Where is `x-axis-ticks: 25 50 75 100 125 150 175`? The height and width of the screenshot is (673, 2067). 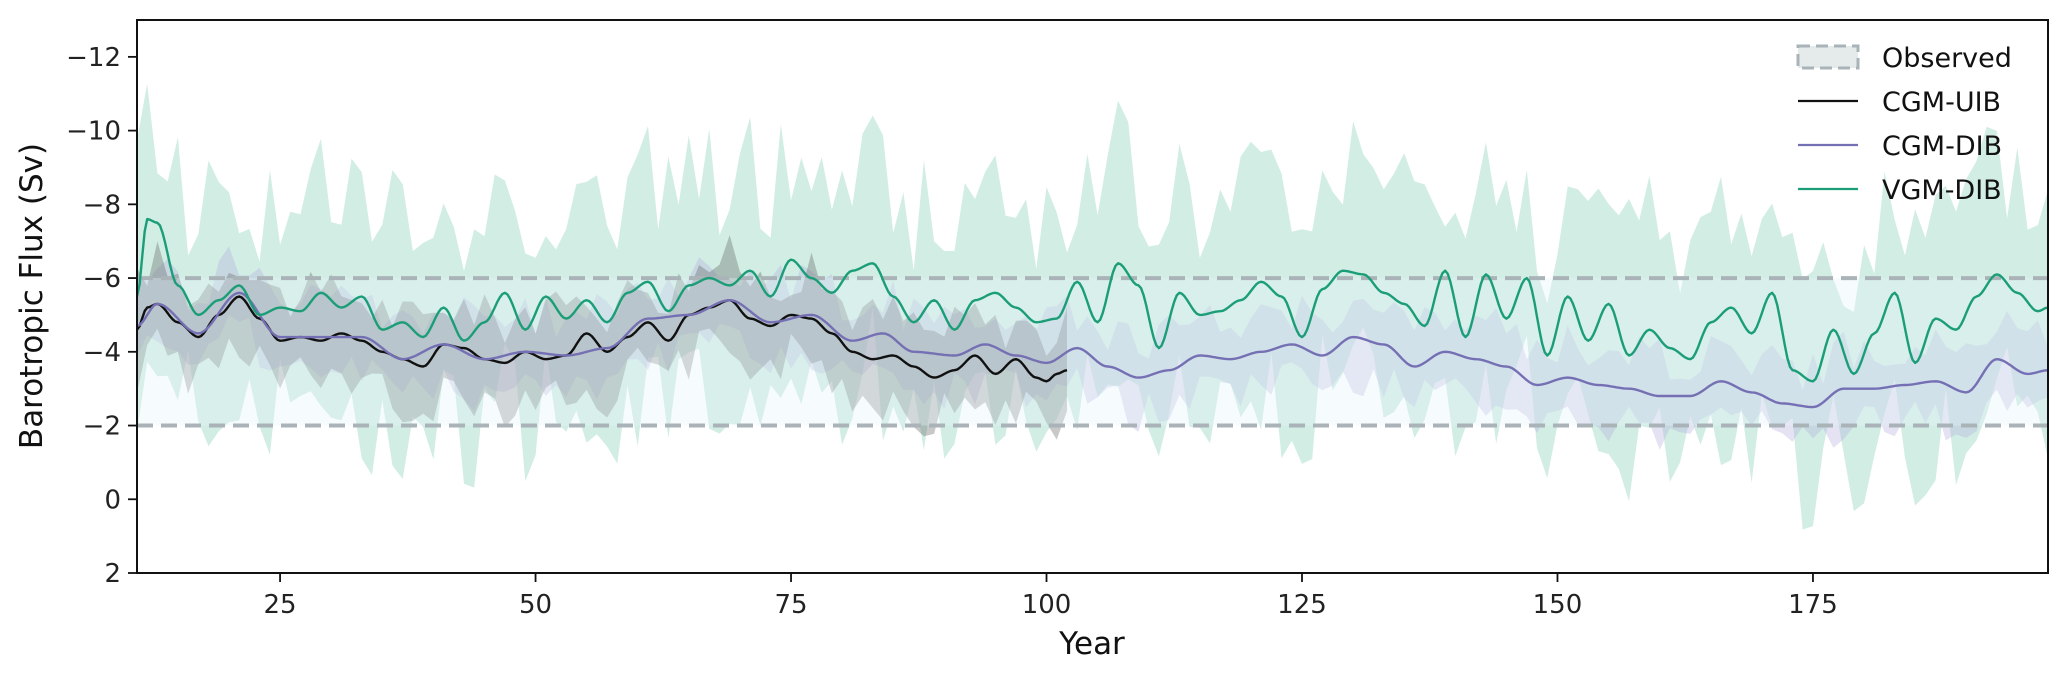 x-axis-ticks: 25 50 75 100 125 150 175 is located at coordinates (1051, 596).